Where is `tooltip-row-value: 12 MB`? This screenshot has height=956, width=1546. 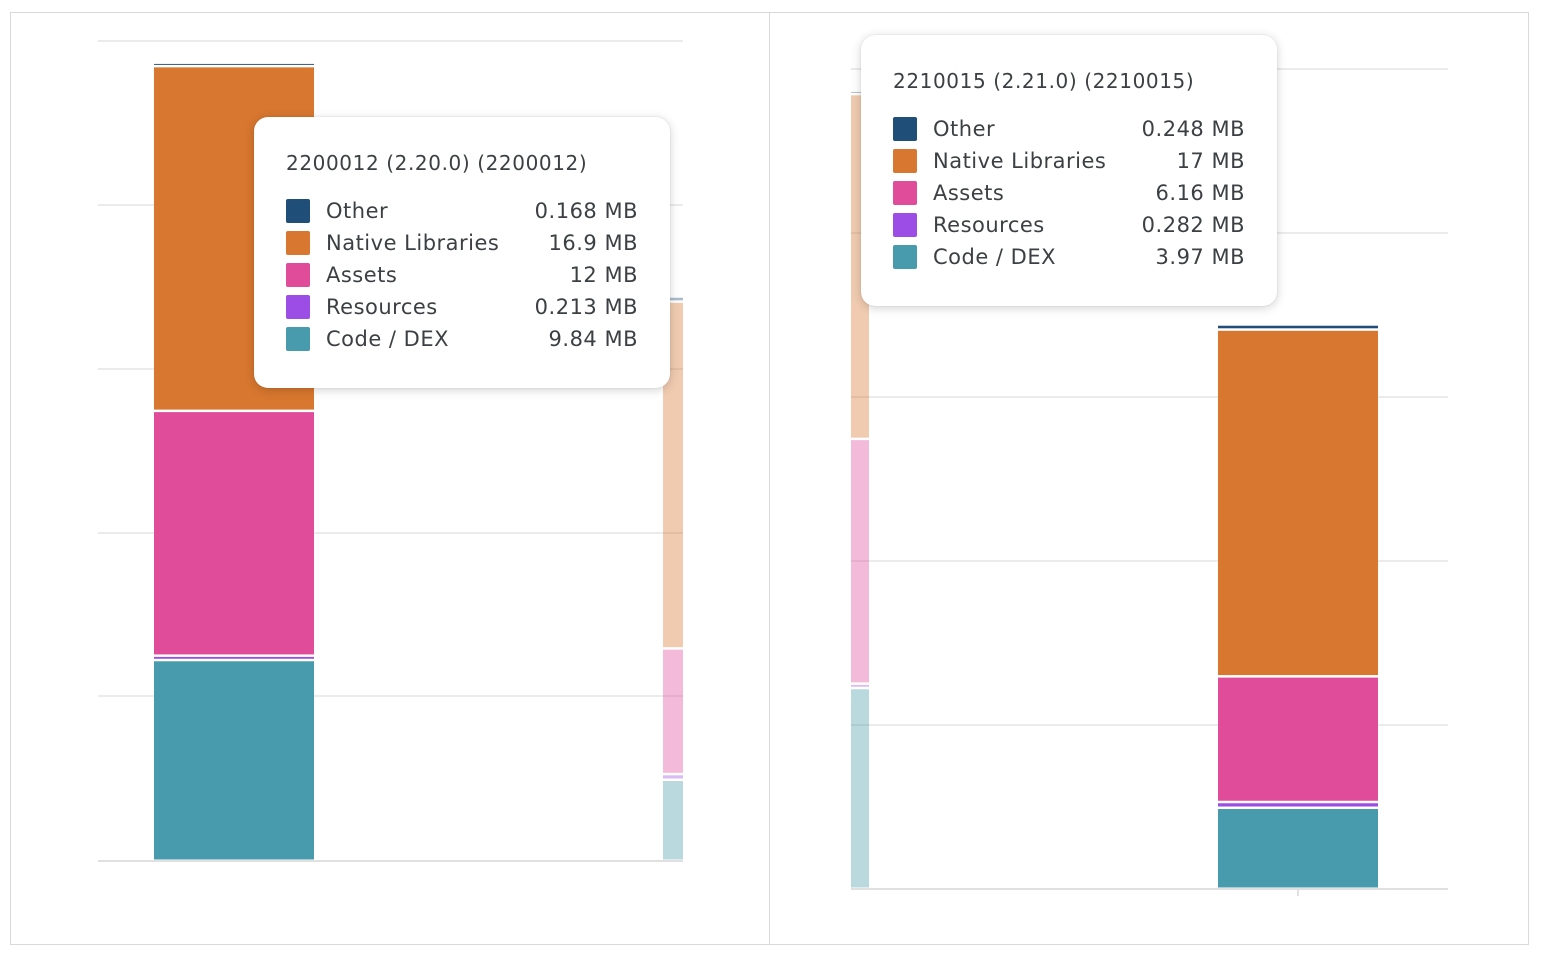
tooltip-row-value: 12 MB is located at coordinates (603, 275).